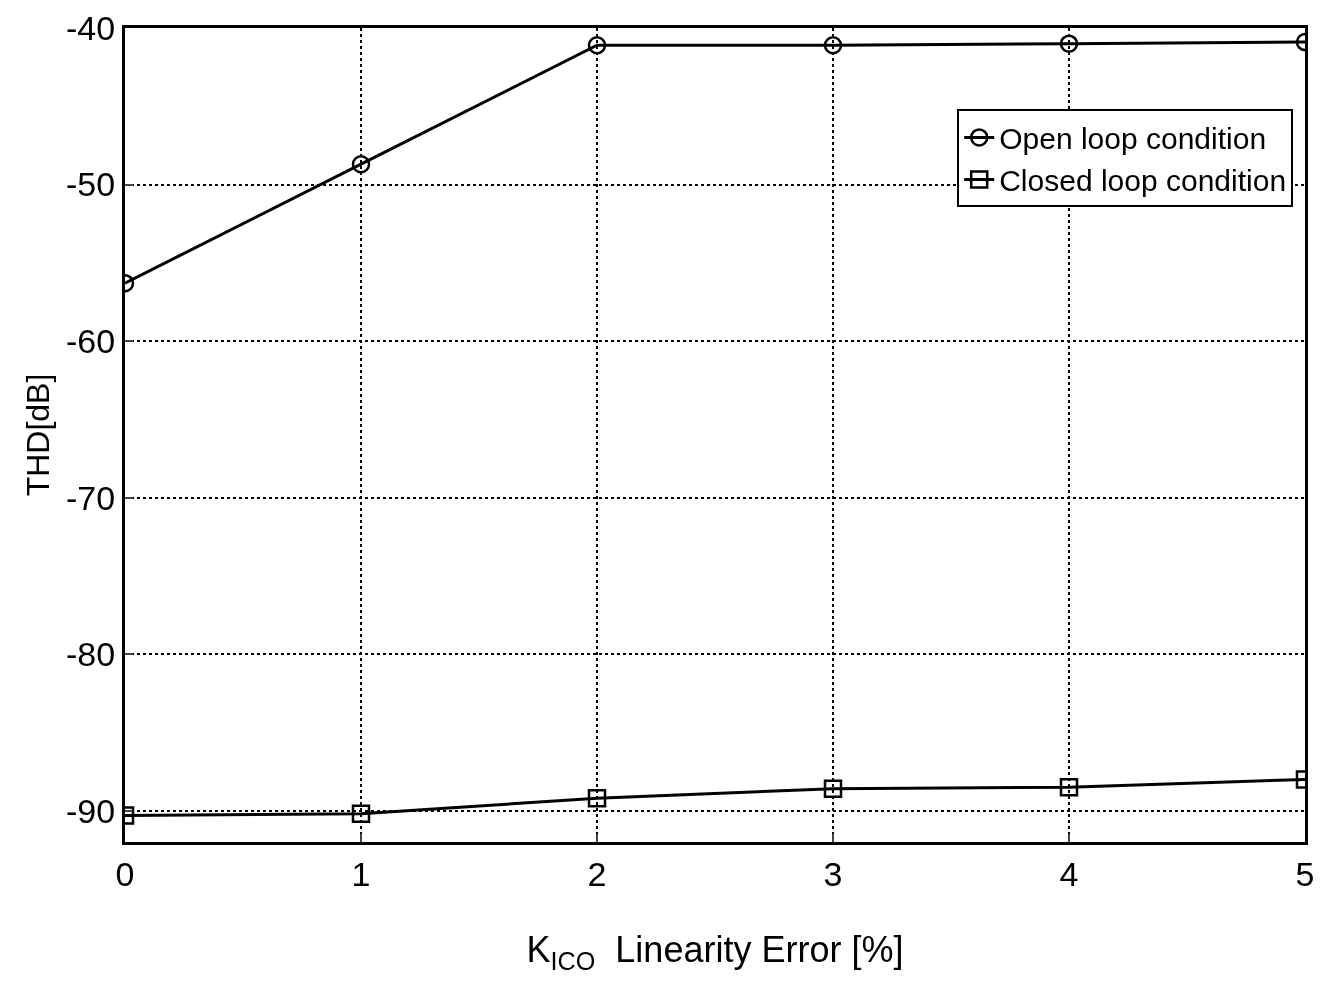 The image size is (1330, 982). What do you see at coordinates (91, 654) in the screenshot?
I see `y-tick-label: -80` at bounding box center [91, 654].